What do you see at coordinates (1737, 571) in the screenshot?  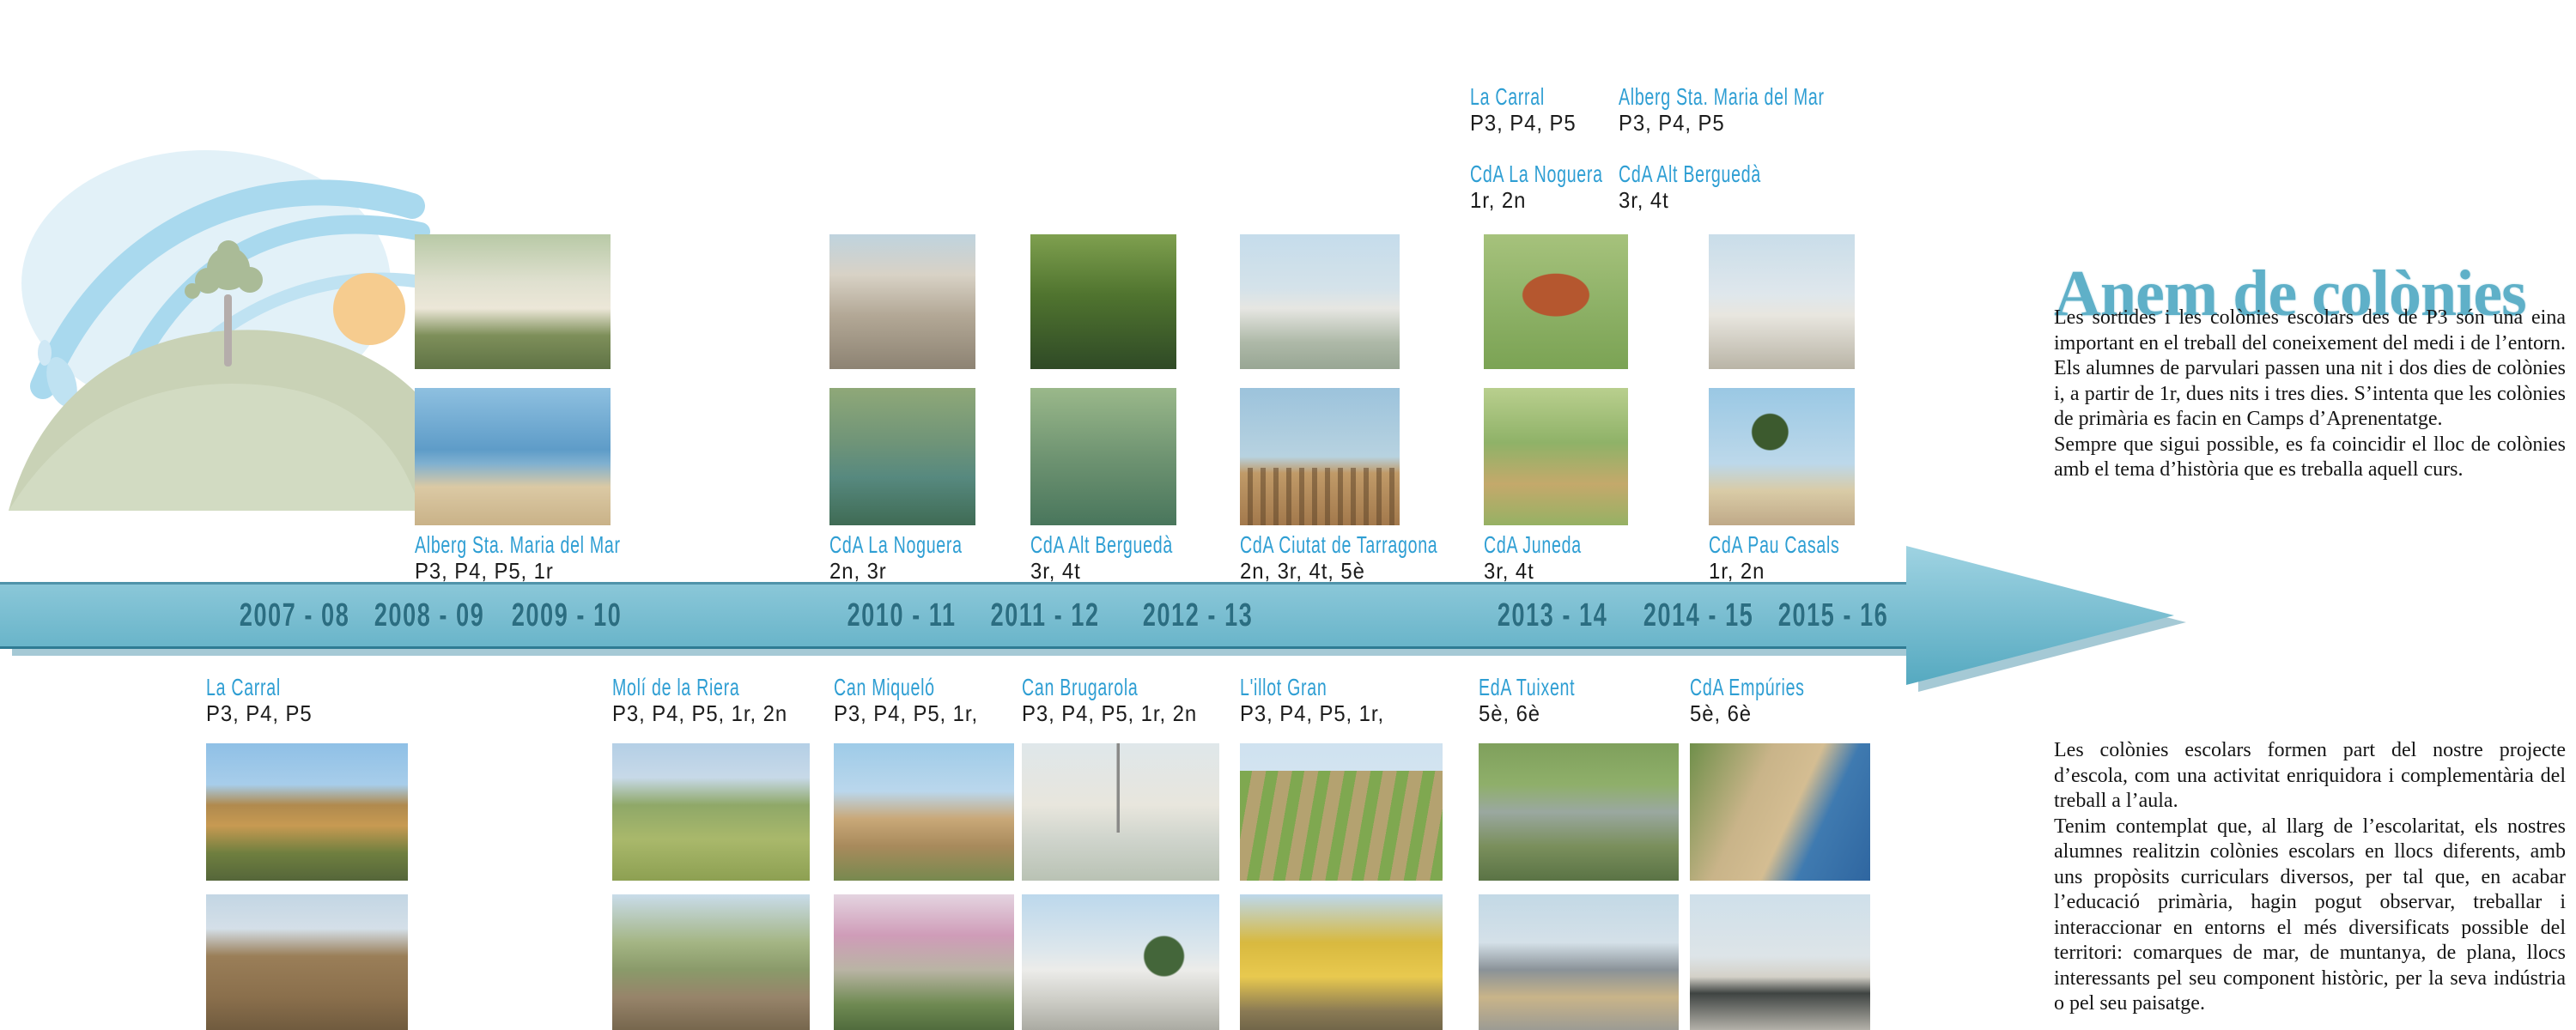 I see `column-grades: 1r, 2n` at bounding box center [1737, 571].